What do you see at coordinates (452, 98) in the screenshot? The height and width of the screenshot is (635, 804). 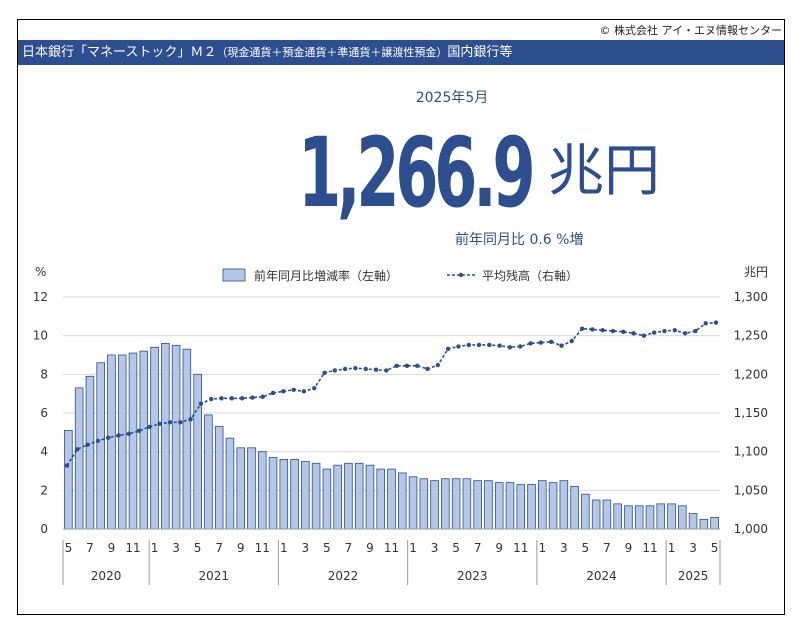 I see `headline-period: 2025年5月` at bounding box center [452, 98].